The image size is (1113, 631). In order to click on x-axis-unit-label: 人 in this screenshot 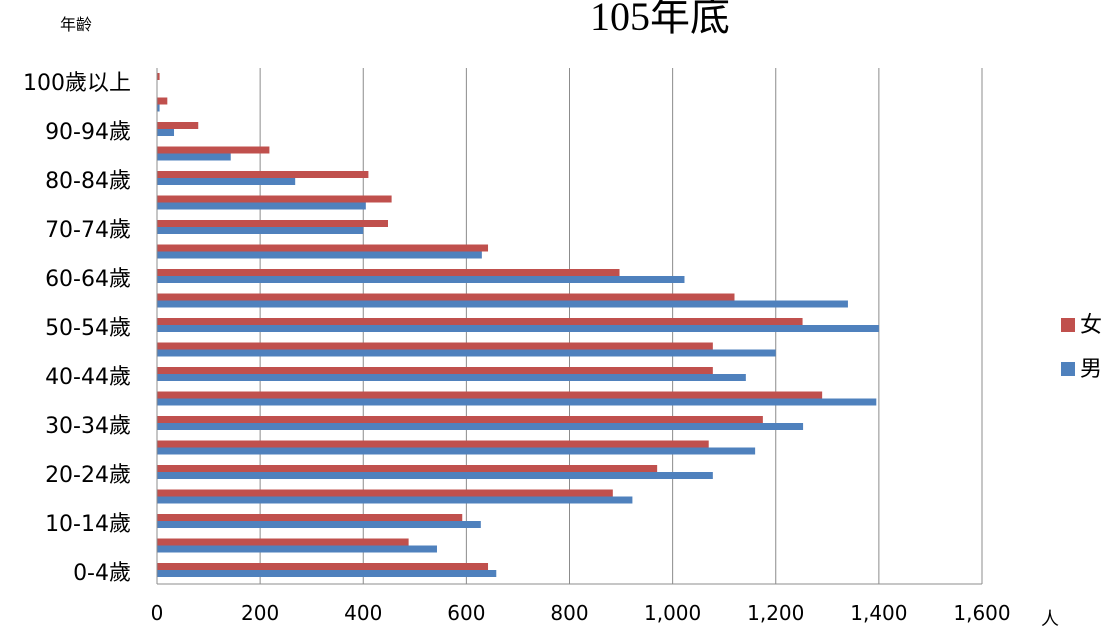, I will do `click(1050, 619)`.